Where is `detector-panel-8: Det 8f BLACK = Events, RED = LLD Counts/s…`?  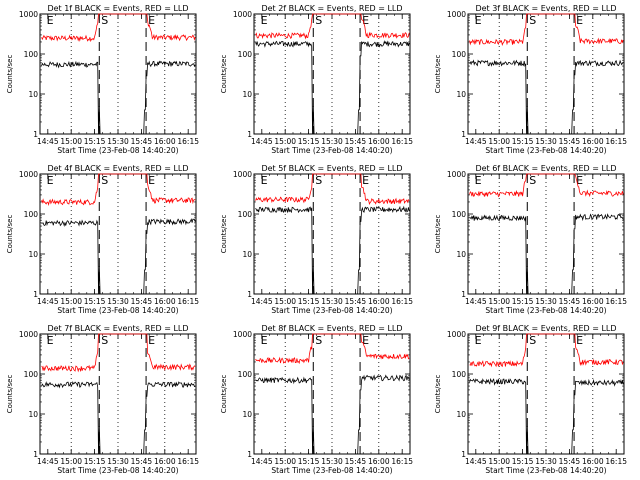
detector-panel-8: Det 8f BLACK = Events, RED = LLD Counts/s… is located at coordinates (316, 399).